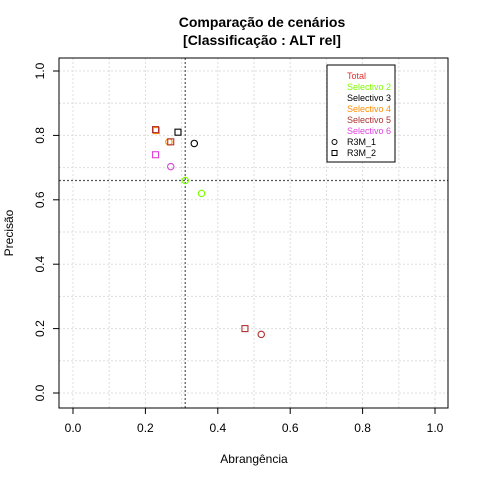 Image resolution: width=480 pixels, height=480 pixels. I want to click on y-tick-label: 0.2, so click(40, 328).